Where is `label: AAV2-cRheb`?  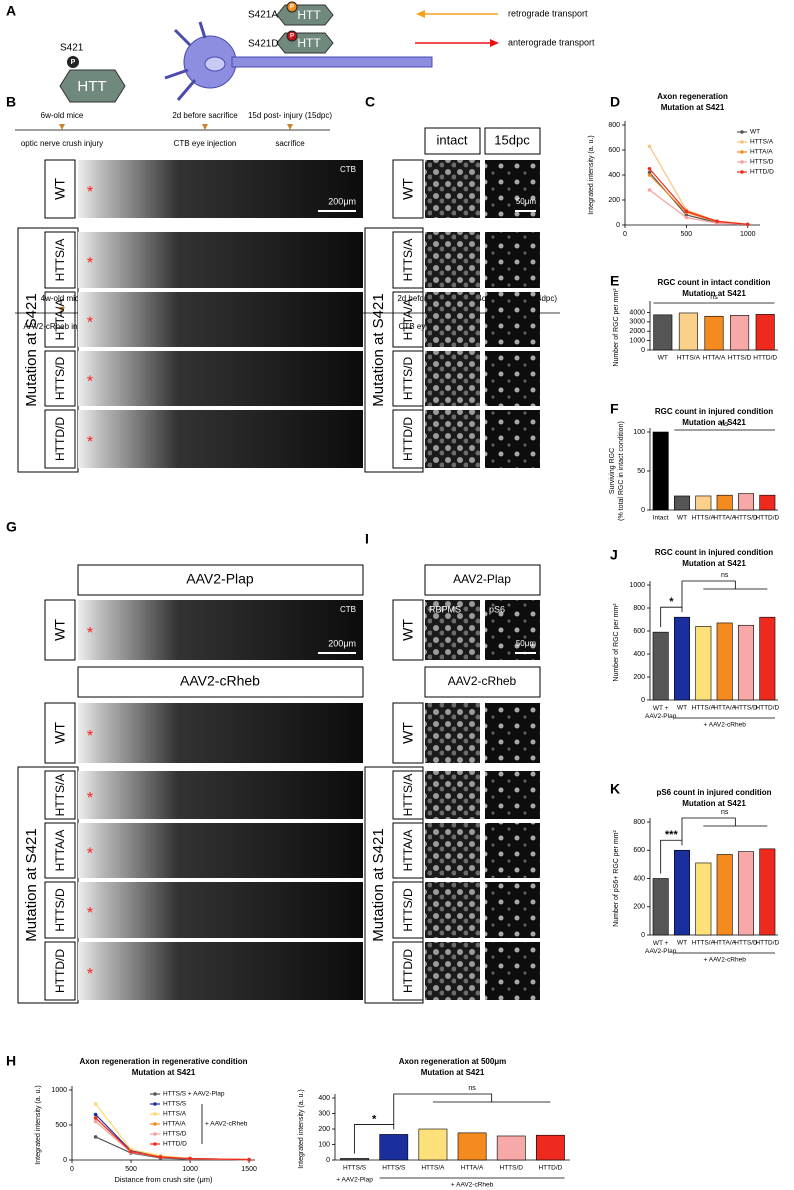 label: AAV2-cRheb is located at coordinates (220, 681).